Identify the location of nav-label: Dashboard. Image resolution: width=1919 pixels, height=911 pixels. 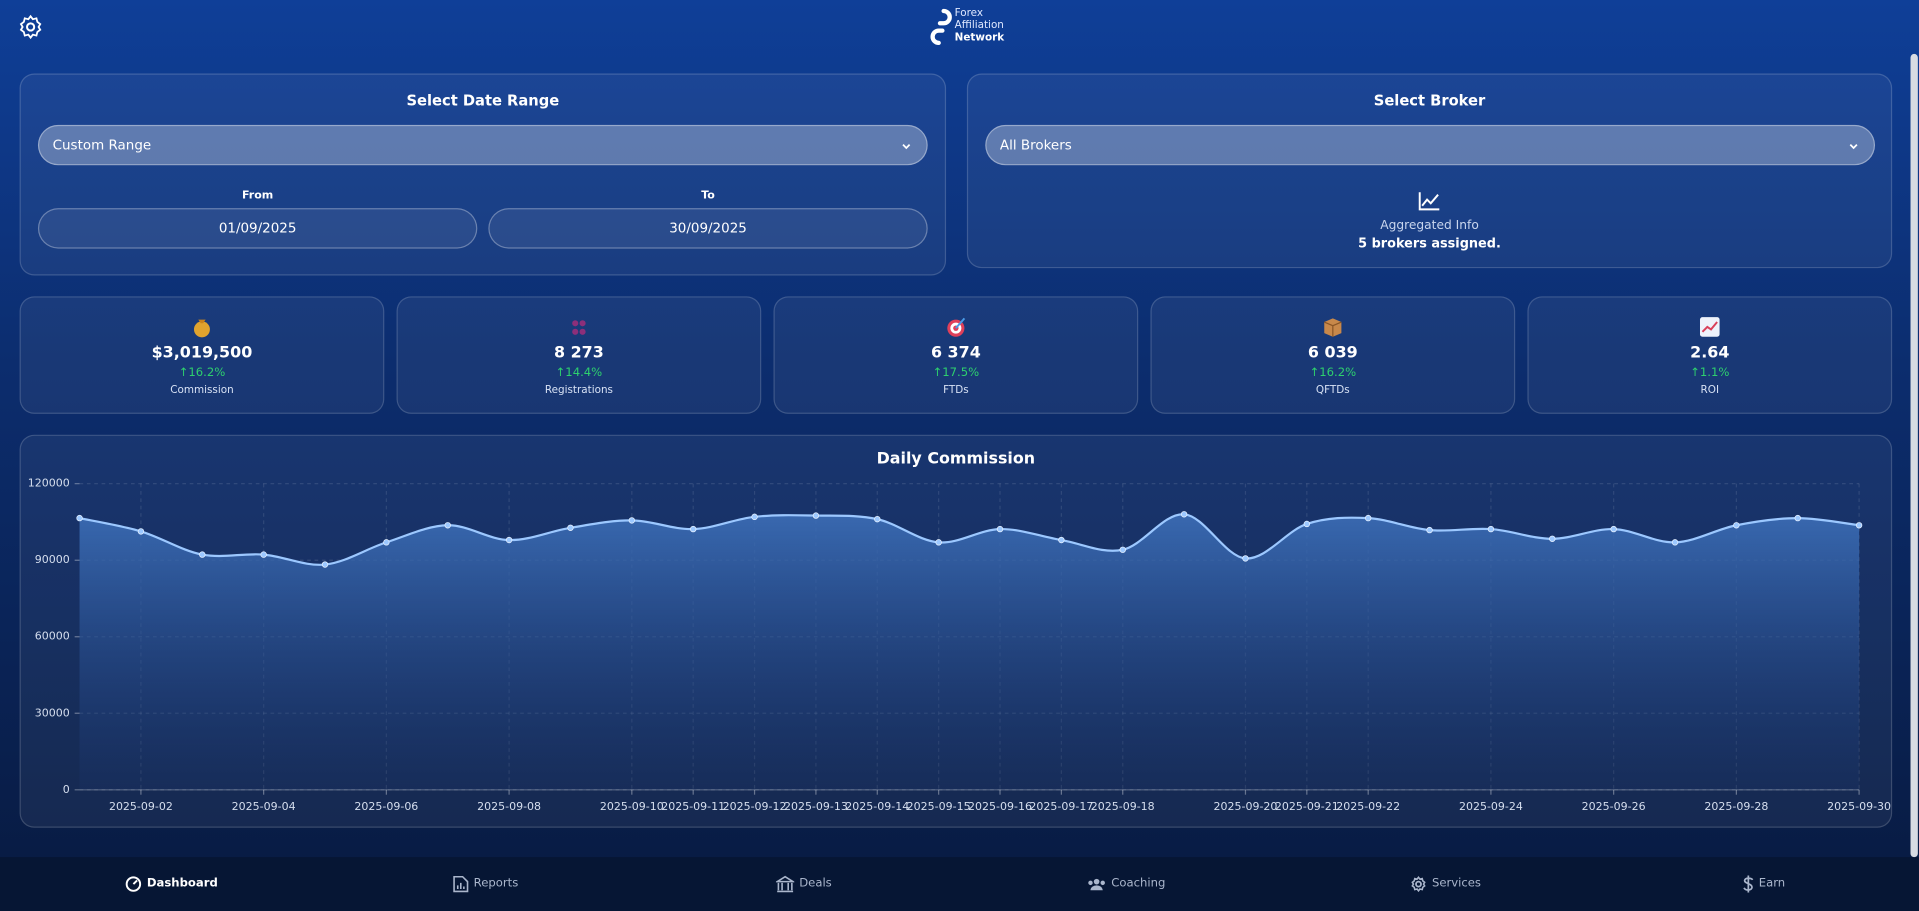
(182, 883).